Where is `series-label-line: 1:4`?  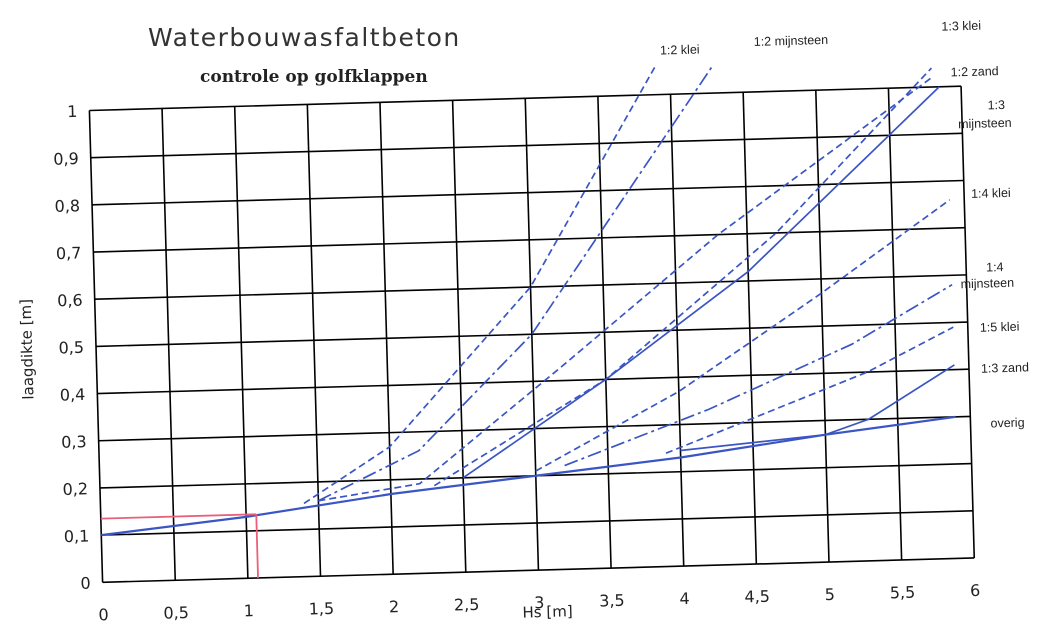
series-label-line: 1:4 is located at coordinates (995, 267).